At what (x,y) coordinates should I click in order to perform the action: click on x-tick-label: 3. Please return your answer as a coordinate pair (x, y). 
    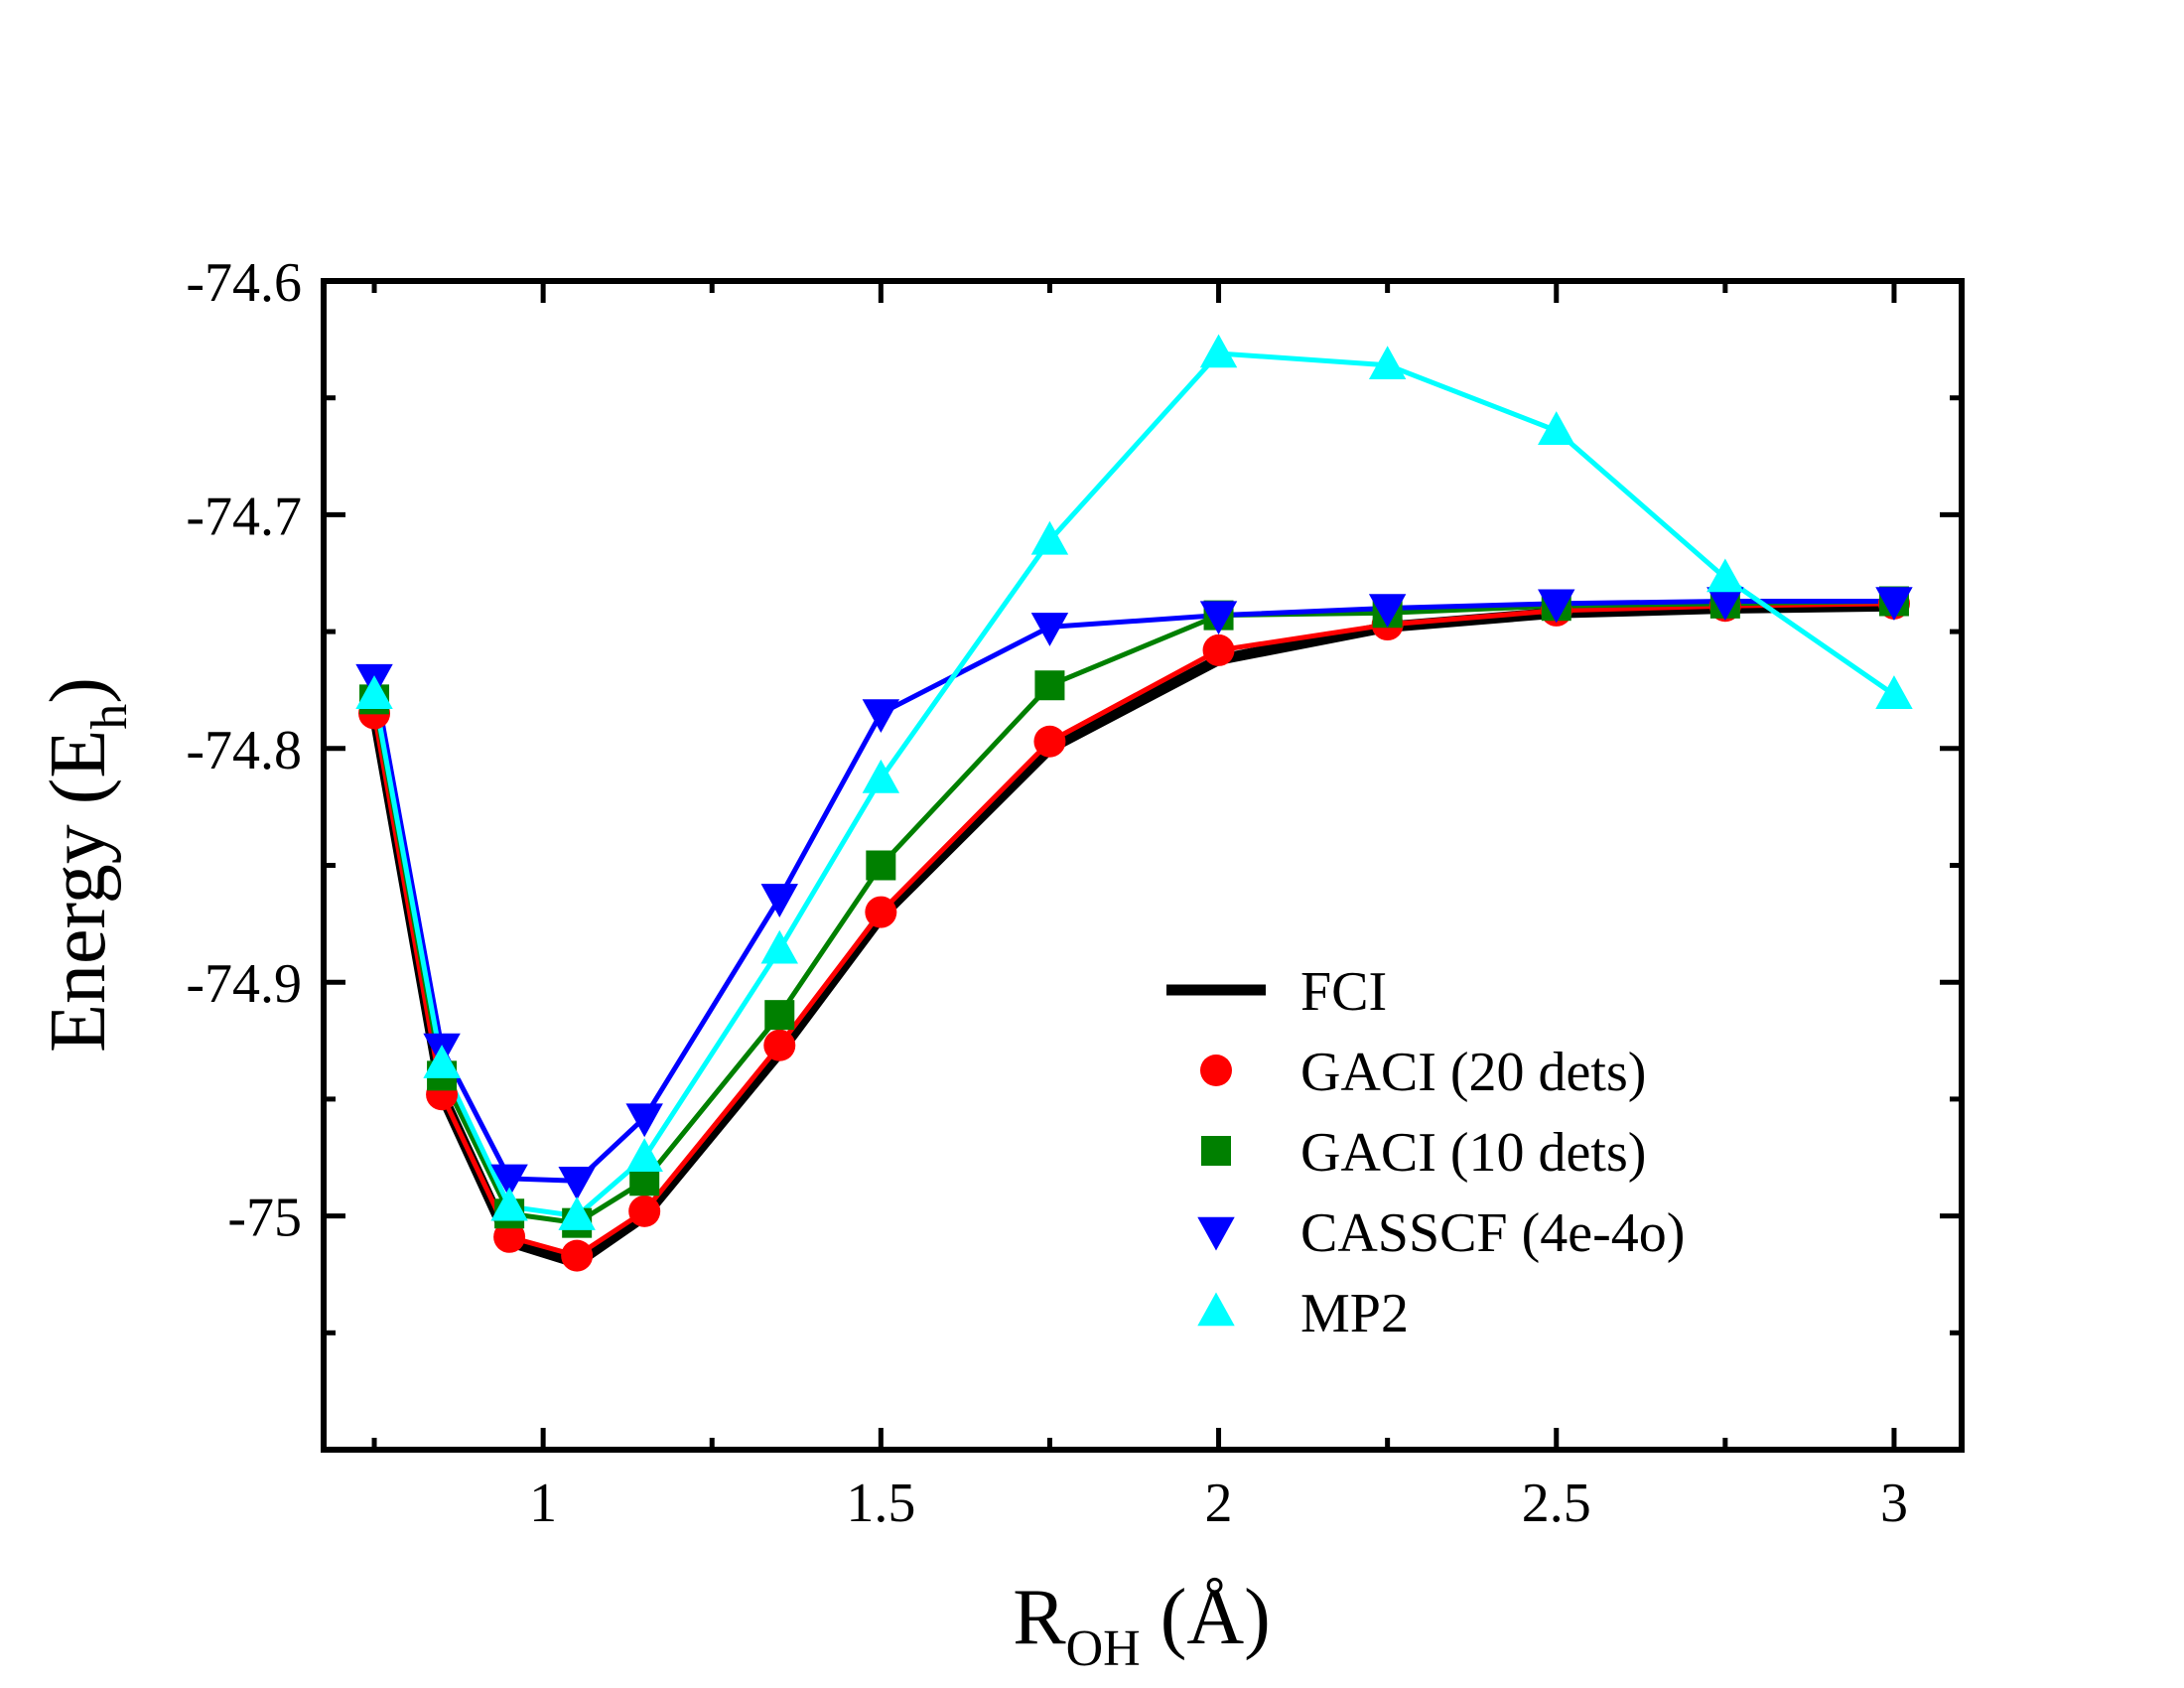
    Looking at the image, I should click on (1894, 1503).